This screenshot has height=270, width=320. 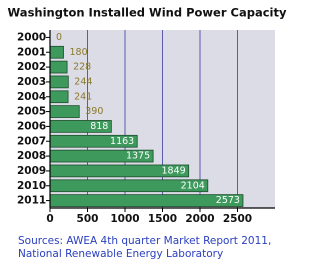 I want to click on y-tick-label: 2000, so click(x=31, y=37).